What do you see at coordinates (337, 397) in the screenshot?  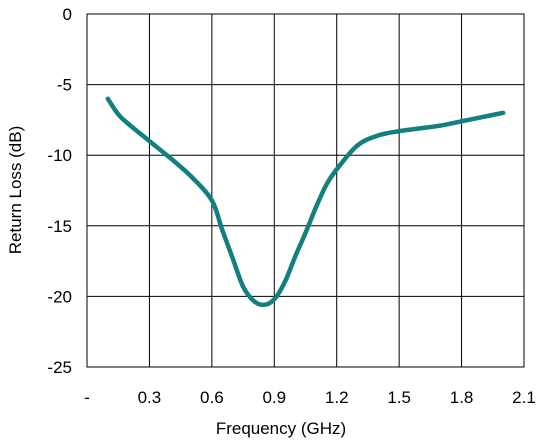 I see `x-tick-label: 1.2` at bounding box center [337, 397].